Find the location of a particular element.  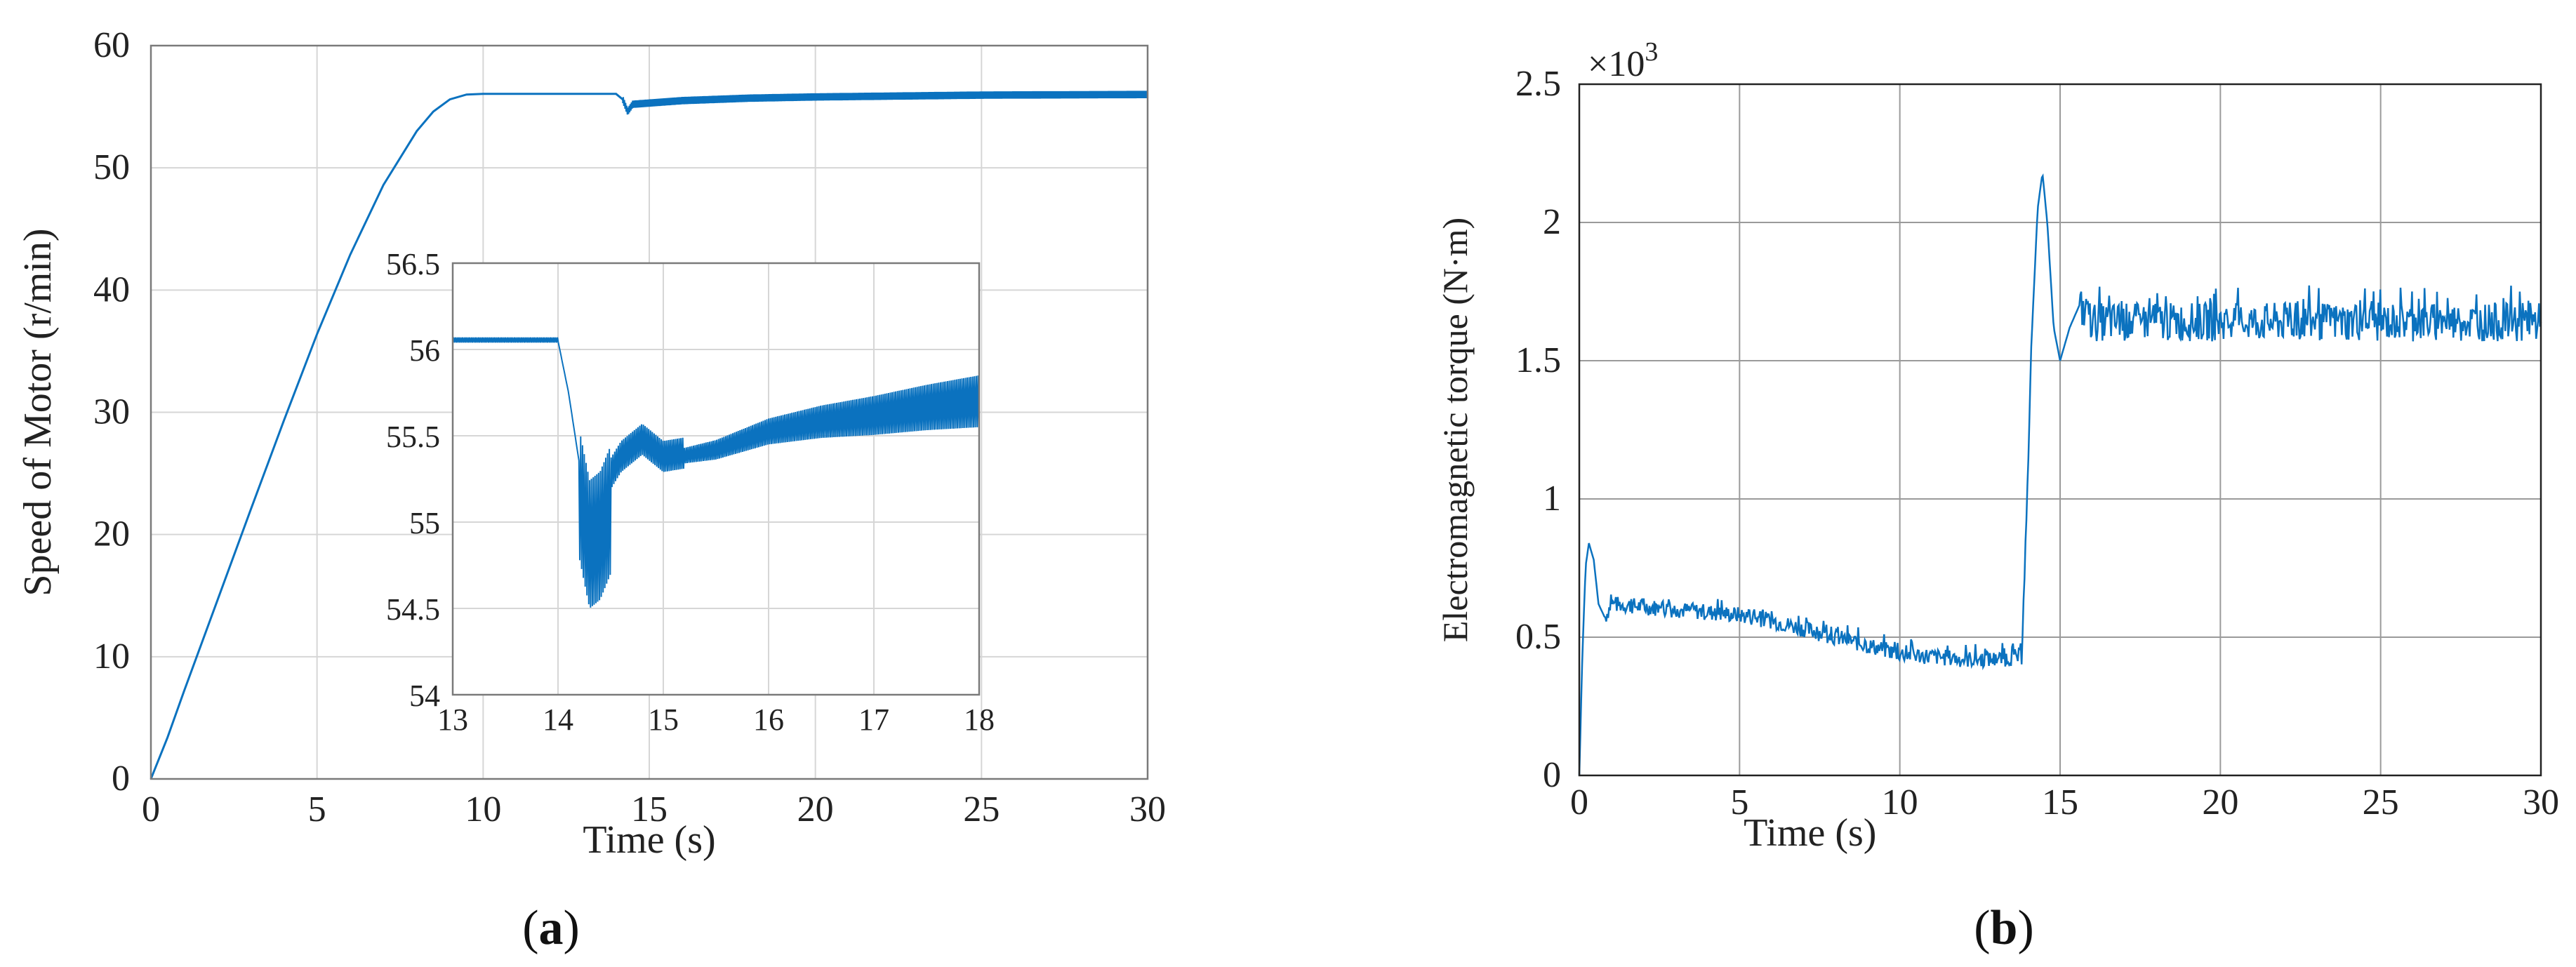

inset-background is located at coordinates (716, 479).